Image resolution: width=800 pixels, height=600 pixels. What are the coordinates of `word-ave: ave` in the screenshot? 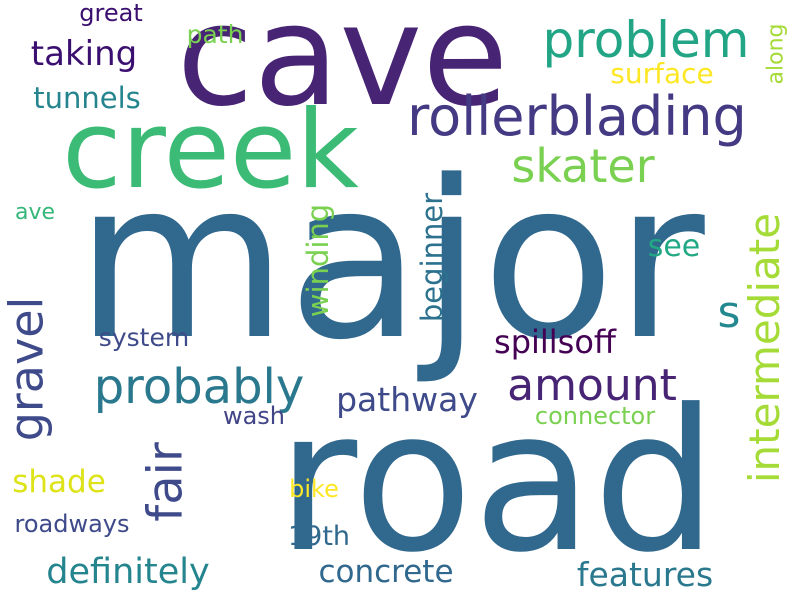 It's located at (35, 212).